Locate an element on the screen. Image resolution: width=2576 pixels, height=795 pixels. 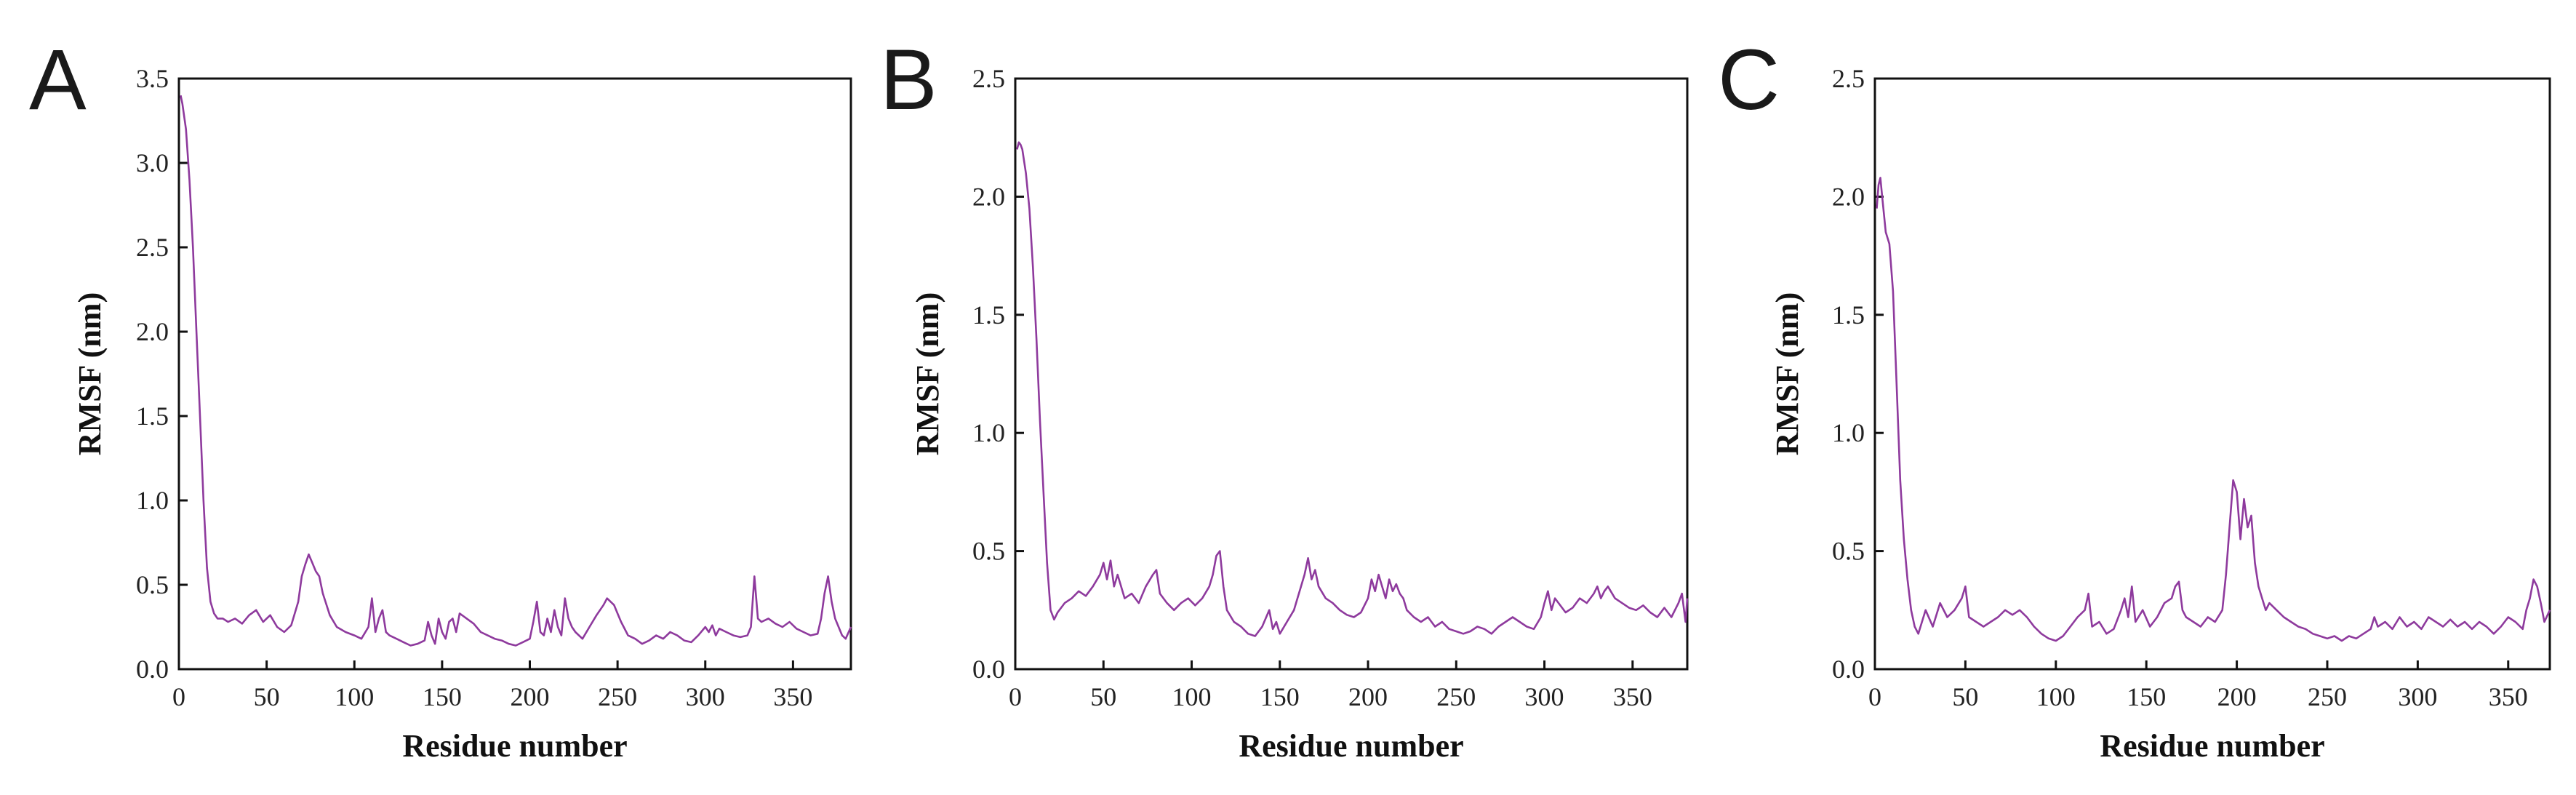
panel-b-y-axis-title: RMSF (nm) is located at coordinates (927, 373).